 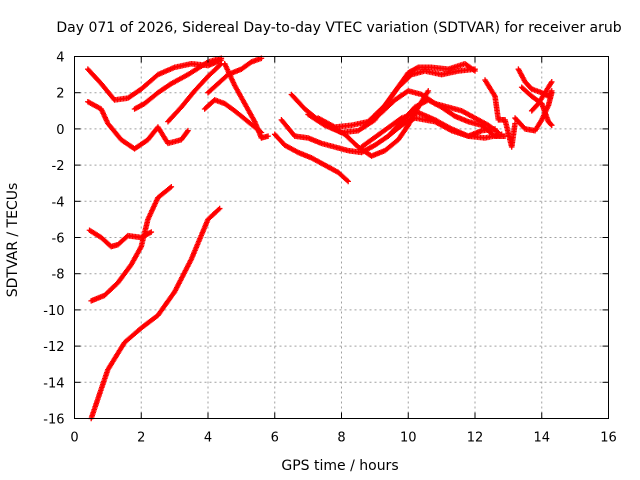 I want to click on data-series-arc15, so click(x=396, y=98).